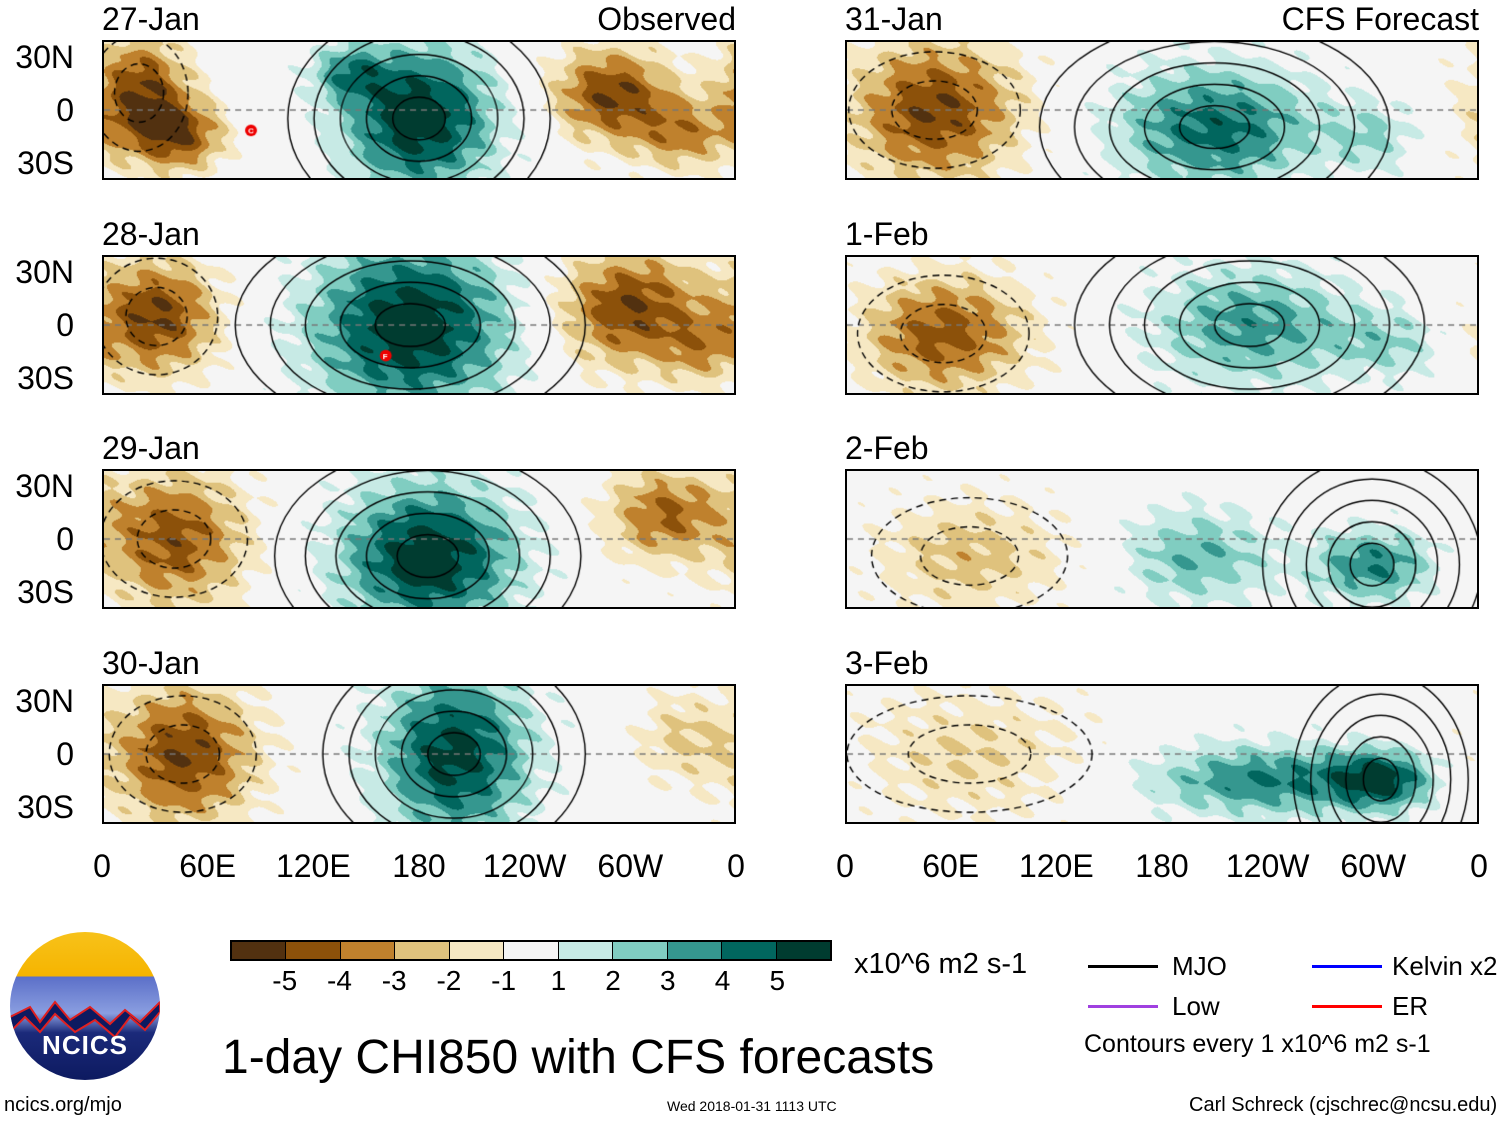  What do you see at coordinates (504, 980) in the screenshot?
I see `colorbar-label: -1` at bounding box center [504, 980].